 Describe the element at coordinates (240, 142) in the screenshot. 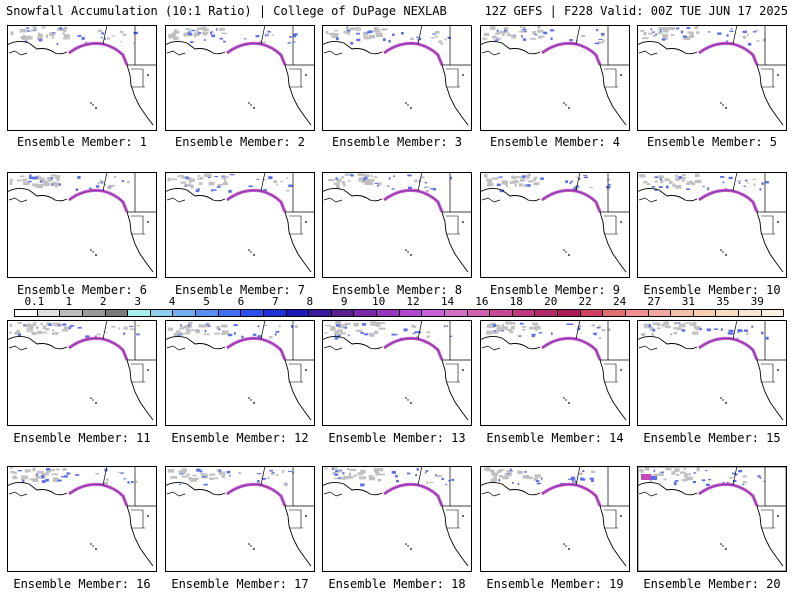

I see `ensemble-member-label: Ensemble Member: 2` at that location.